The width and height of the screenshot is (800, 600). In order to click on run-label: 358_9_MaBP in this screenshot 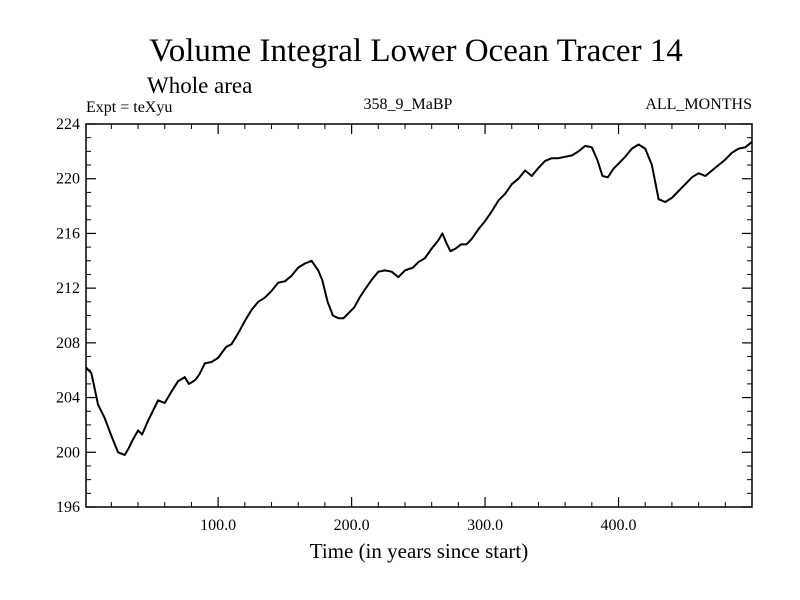, I will do `click(408, 104)`.